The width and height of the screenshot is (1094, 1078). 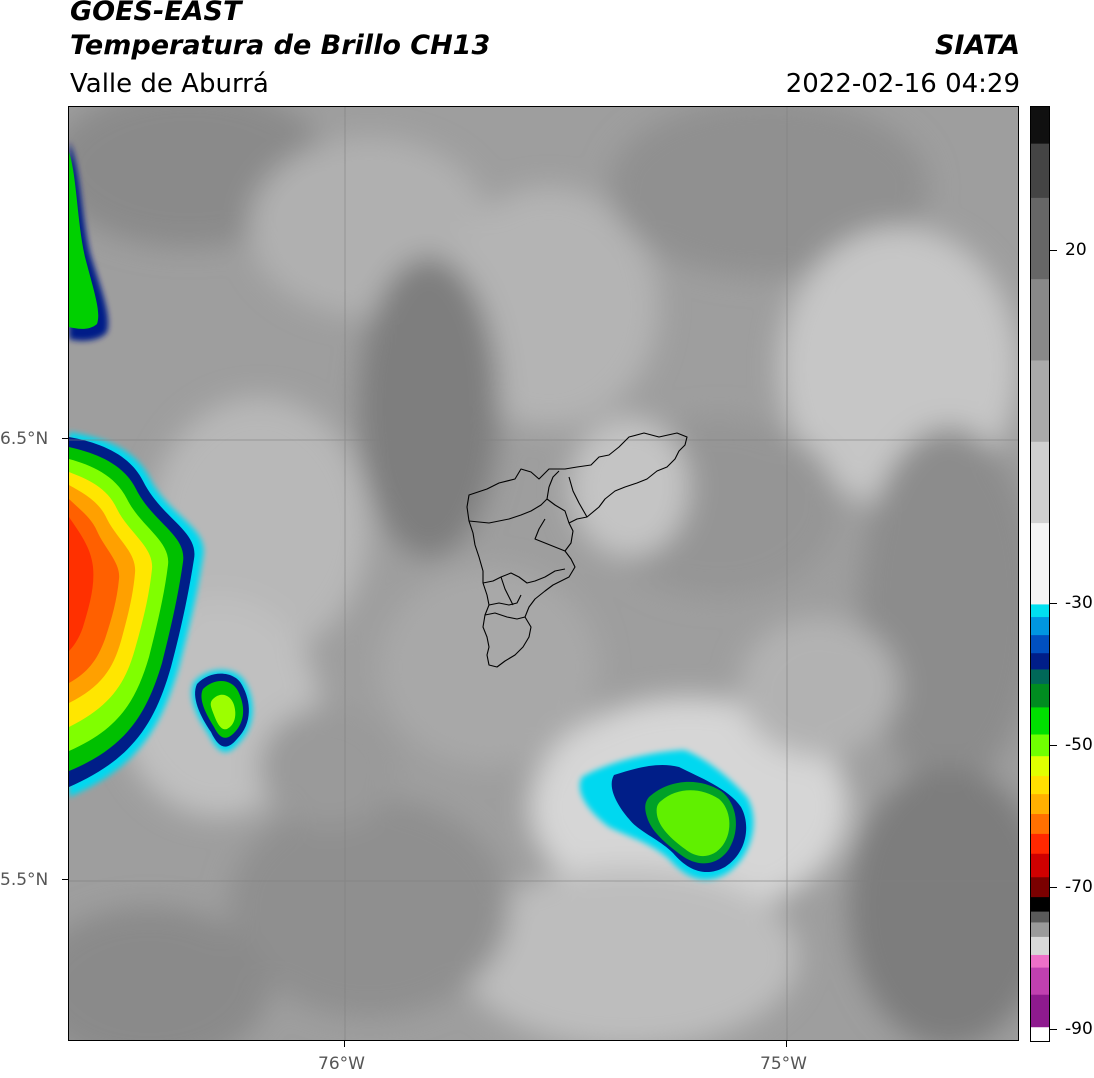 I want to click on lat-label-6-5n: 6.5°N, so click(x=24, y=439).